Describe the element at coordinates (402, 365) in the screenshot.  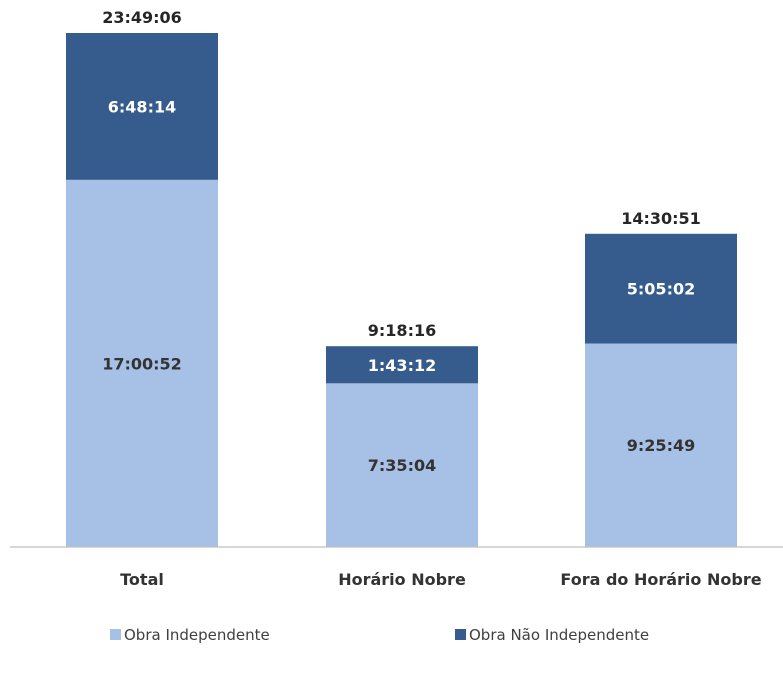
I see `data-label: 1:43:12` at that location.